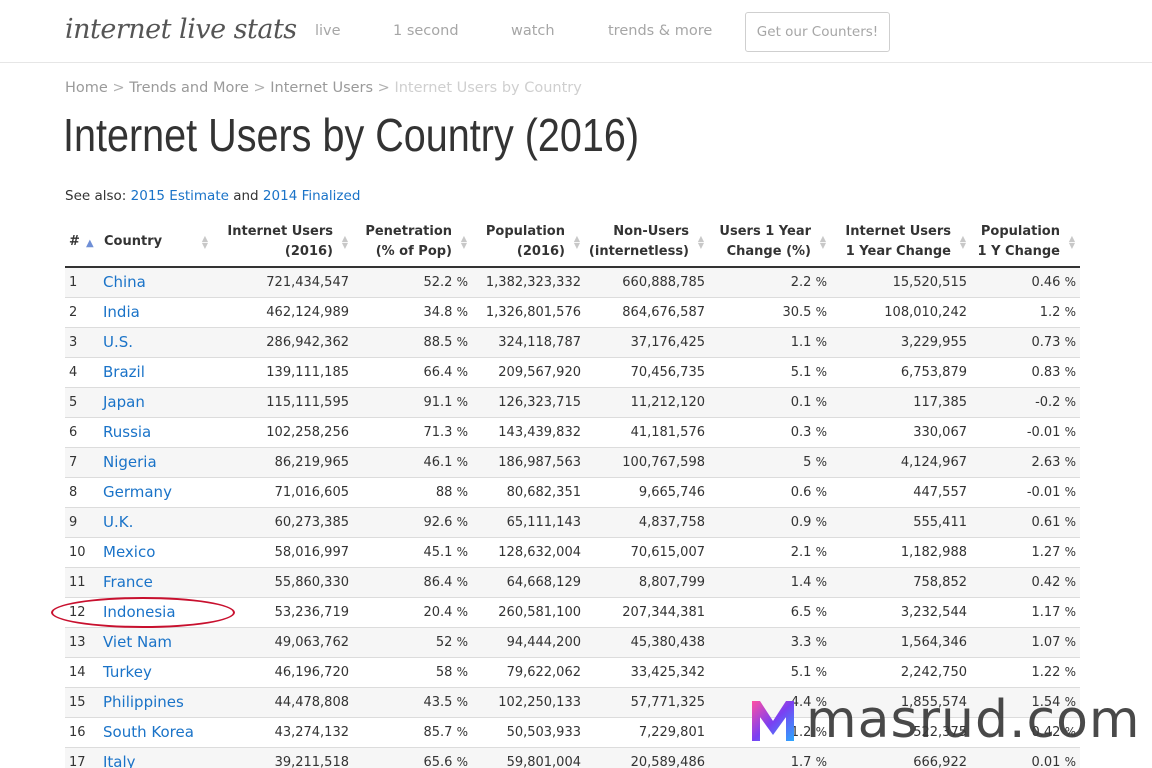 The width and height of the screenshot is (1152, 768). Describe the element at coordinates (156, 757) in the screenshot. I see `cell-country: Italy` at that location.